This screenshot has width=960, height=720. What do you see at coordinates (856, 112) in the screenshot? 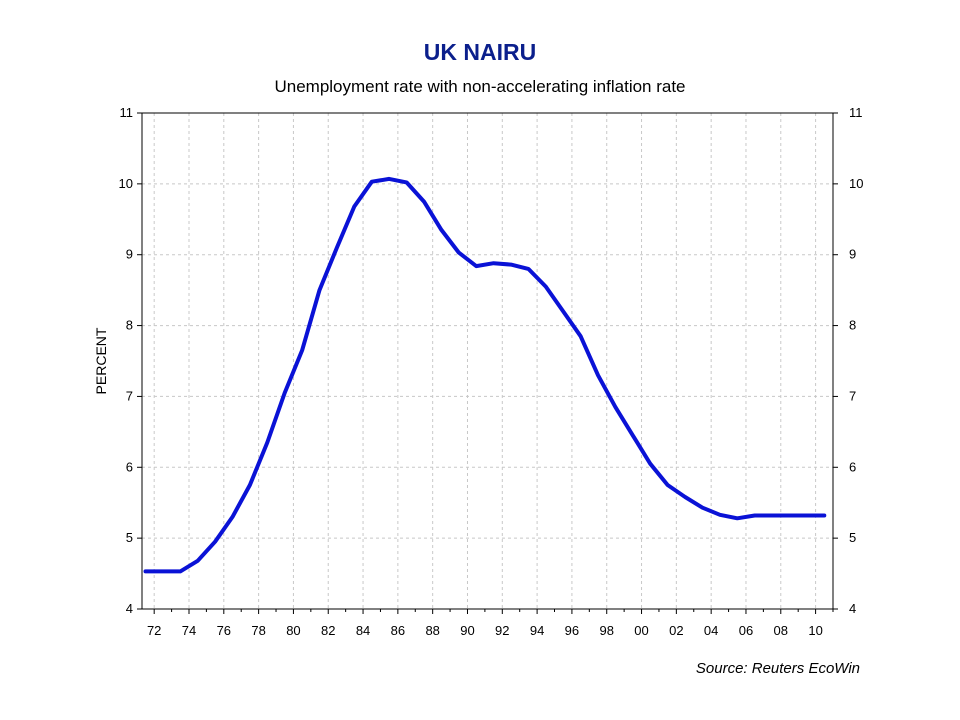
I see `y-tick-label-right: 11` at bounding box center [856, 112].